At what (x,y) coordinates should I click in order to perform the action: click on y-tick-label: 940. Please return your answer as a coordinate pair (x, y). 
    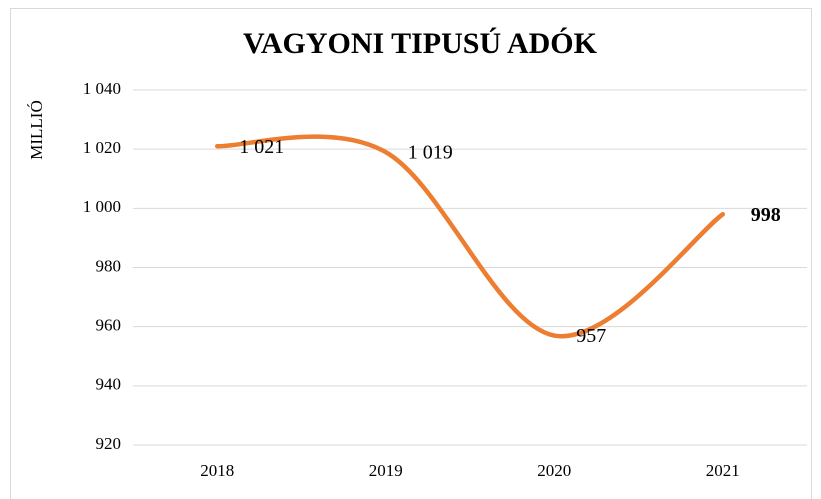
    Looking at the image, I should click on (109, 384).